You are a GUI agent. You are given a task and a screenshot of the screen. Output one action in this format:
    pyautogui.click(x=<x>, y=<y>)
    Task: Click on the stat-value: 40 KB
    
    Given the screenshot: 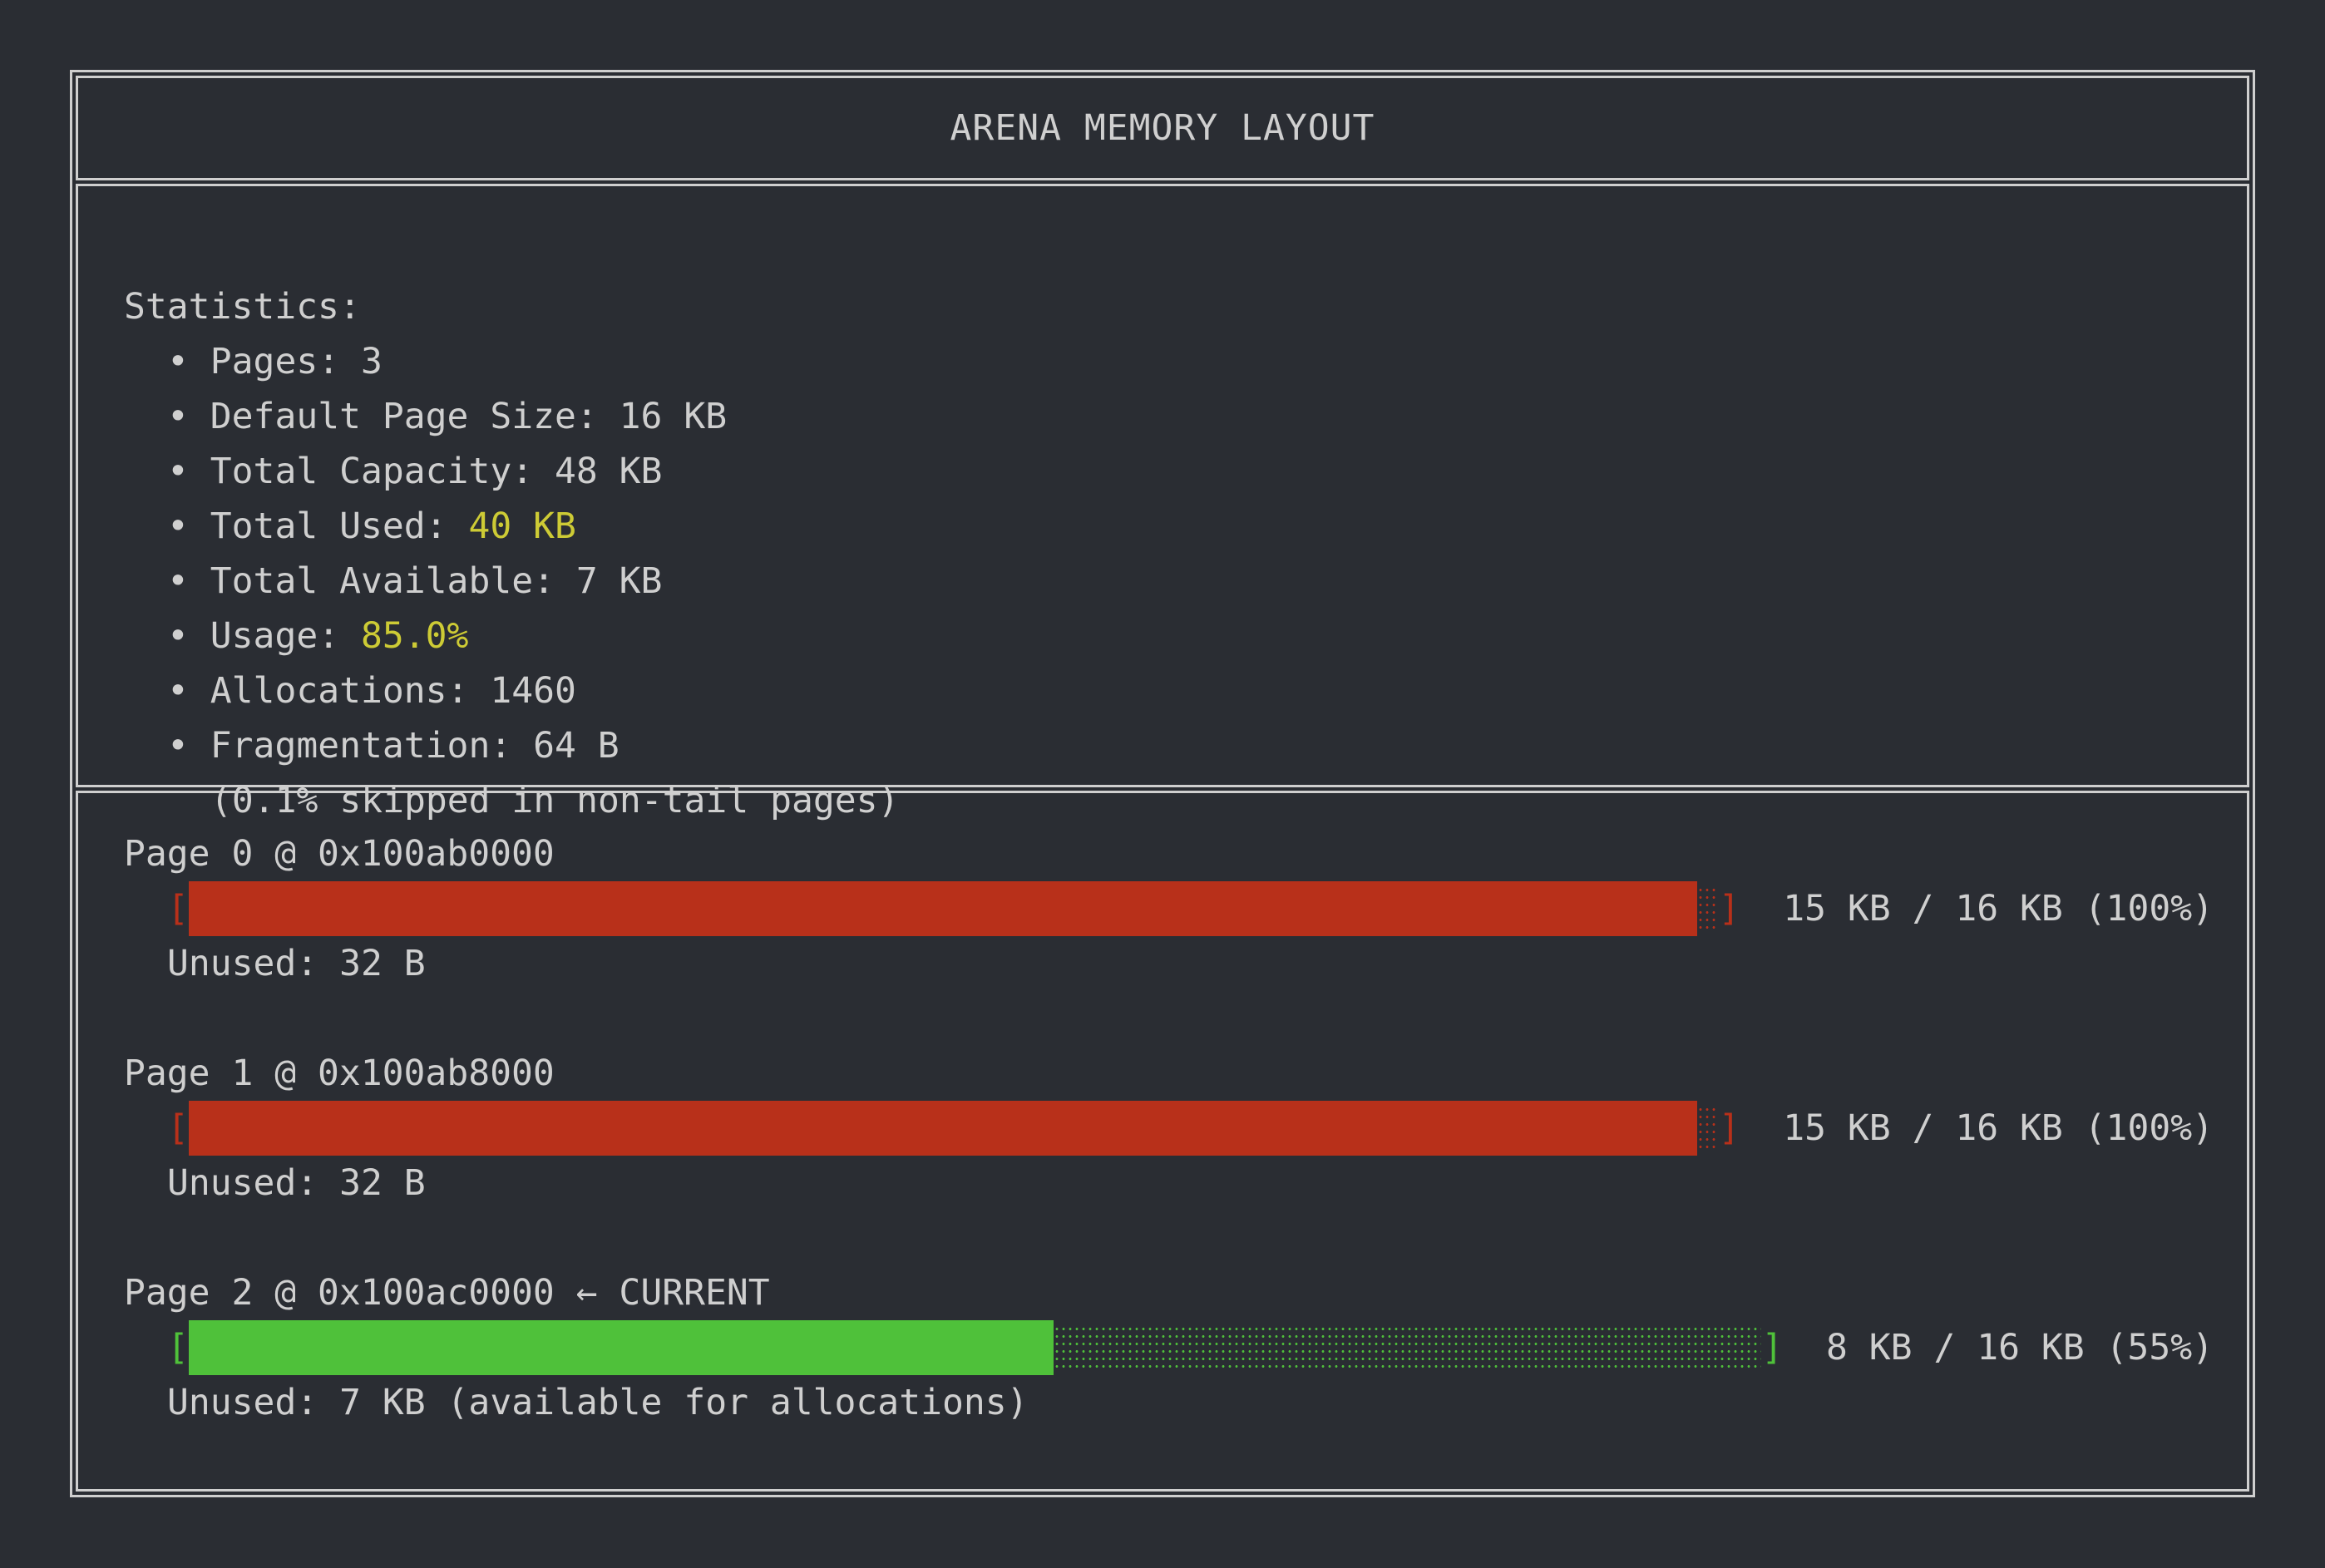 What is the action you would take?
    pyautogui.click(x=522, y=526)
    